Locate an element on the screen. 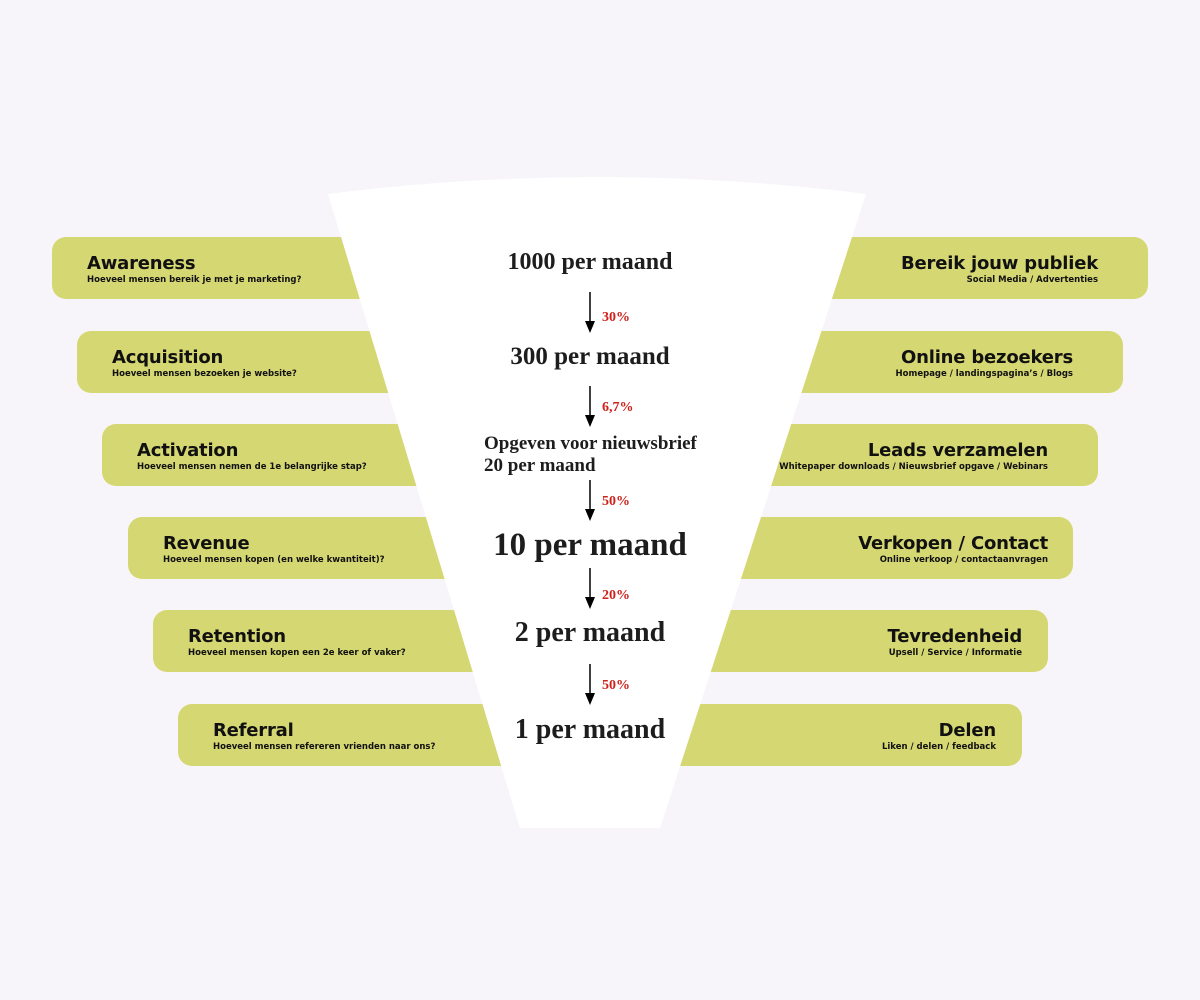 The height and width of the screenshot is (1000, 1200). goal-title: Leads verzamelen is located at coordinates (957, 450).